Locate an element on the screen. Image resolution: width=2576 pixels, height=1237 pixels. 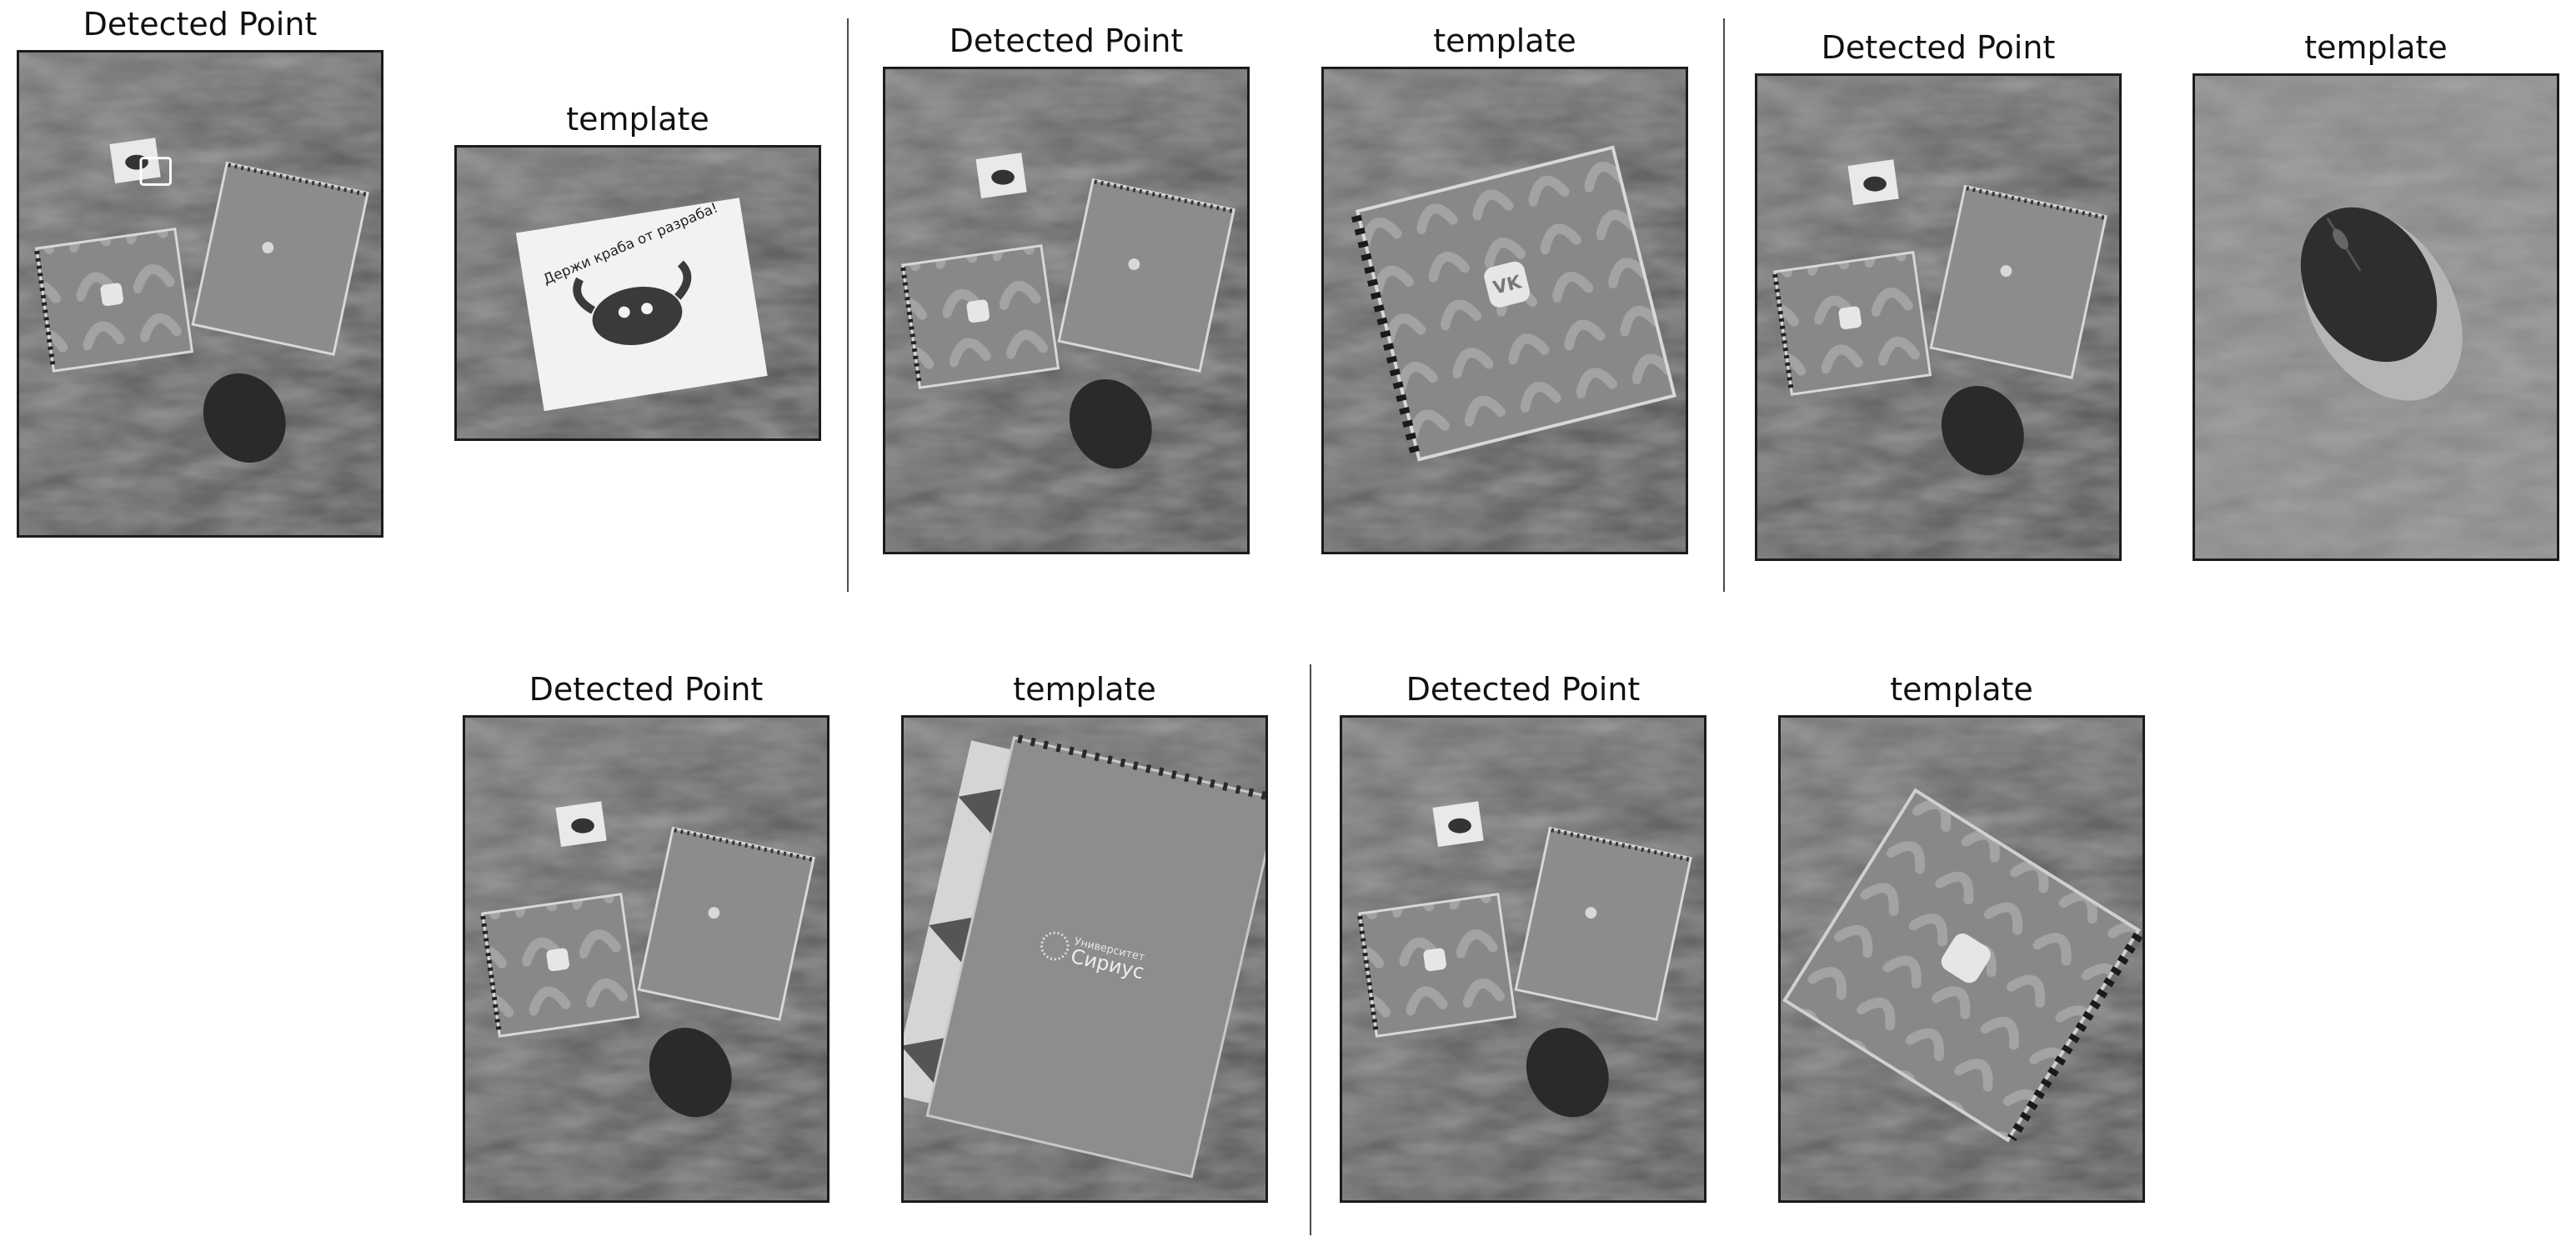
panel-7-detected-image is located at coordinates (646, 959).